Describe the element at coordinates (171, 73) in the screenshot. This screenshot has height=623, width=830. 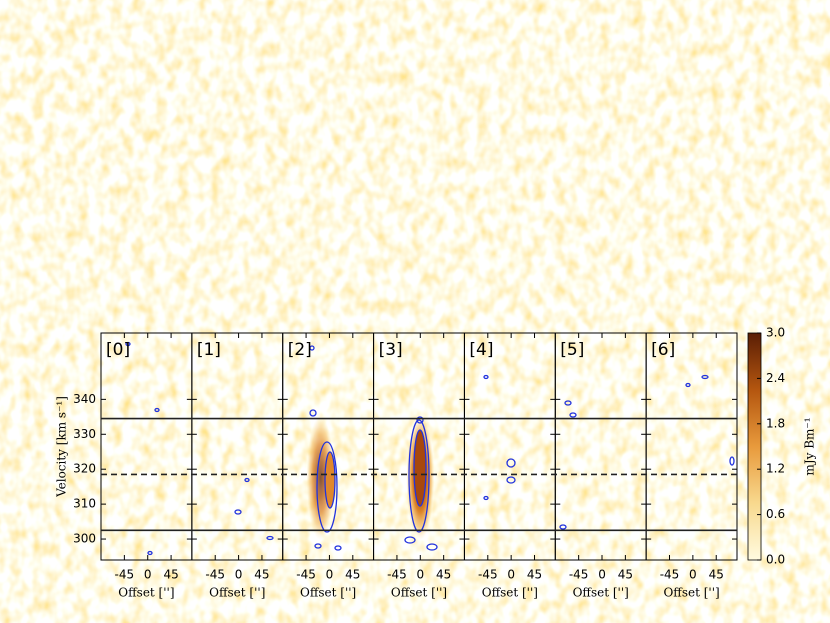
I see `panel-label: AGC 174605` at that location.